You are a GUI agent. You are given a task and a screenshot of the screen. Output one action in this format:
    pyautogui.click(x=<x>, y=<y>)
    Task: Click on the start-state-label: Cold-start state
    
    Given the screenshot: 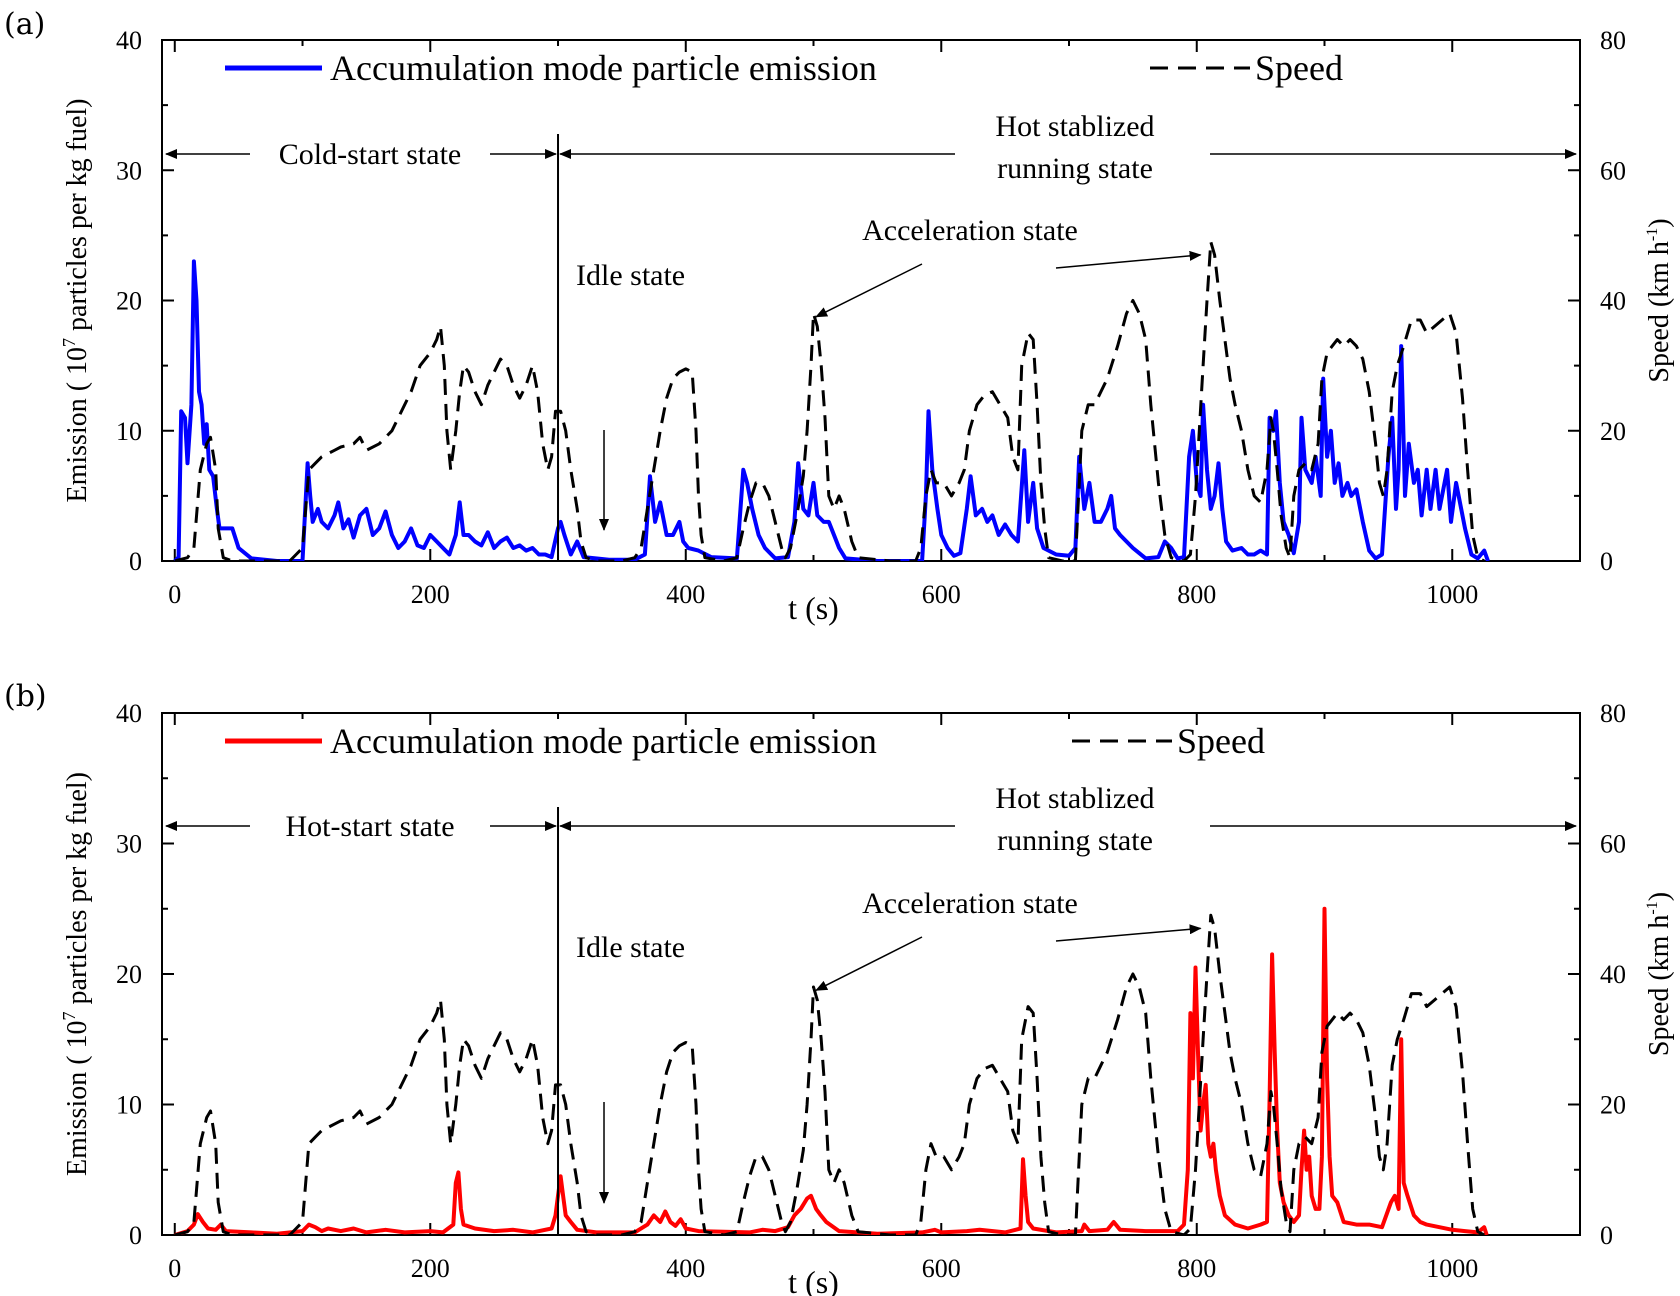 What is the action you would take?
    pyautogui.click(x=370, y=154)
    